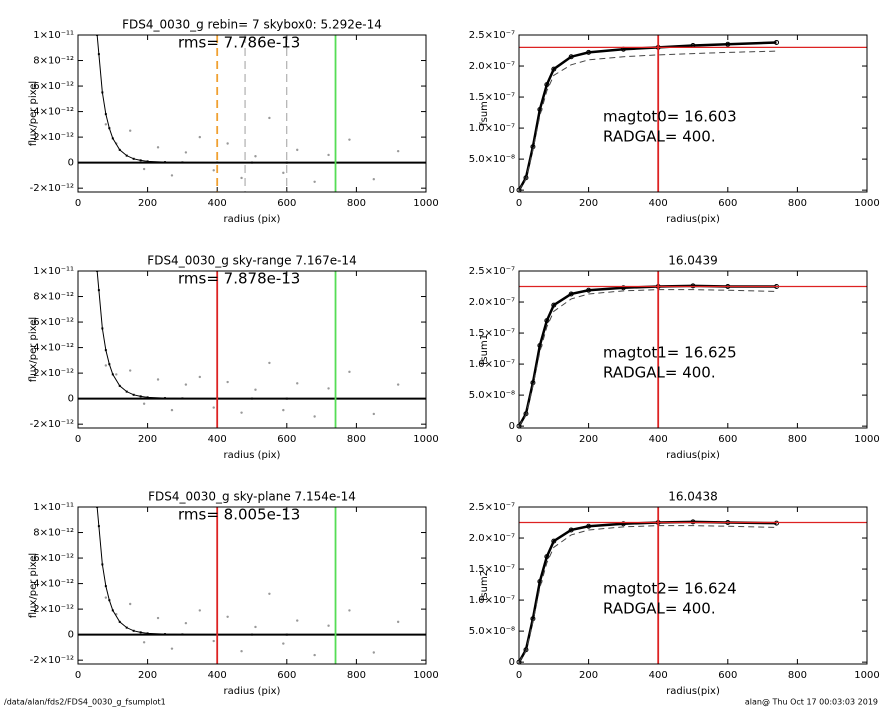 The width and height of the screenshot is (885, 708). What do you see at coordinates (492, 395) in the screenshot?
I see `y-tick-label: 5.0×10⁻⁸` at bounding box center [492, 395].